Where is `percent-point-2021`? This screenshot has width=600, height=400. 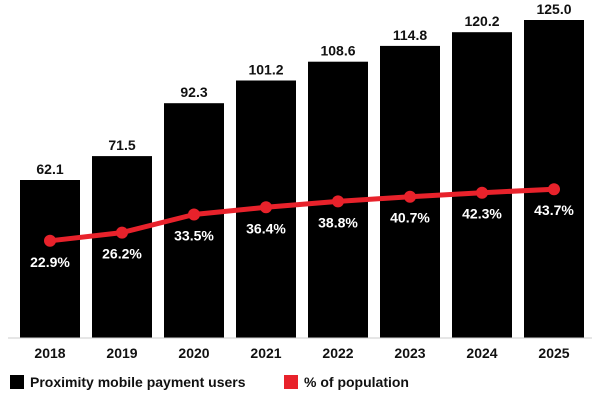 percent-point-2021 is located at coordinates (266, 207).